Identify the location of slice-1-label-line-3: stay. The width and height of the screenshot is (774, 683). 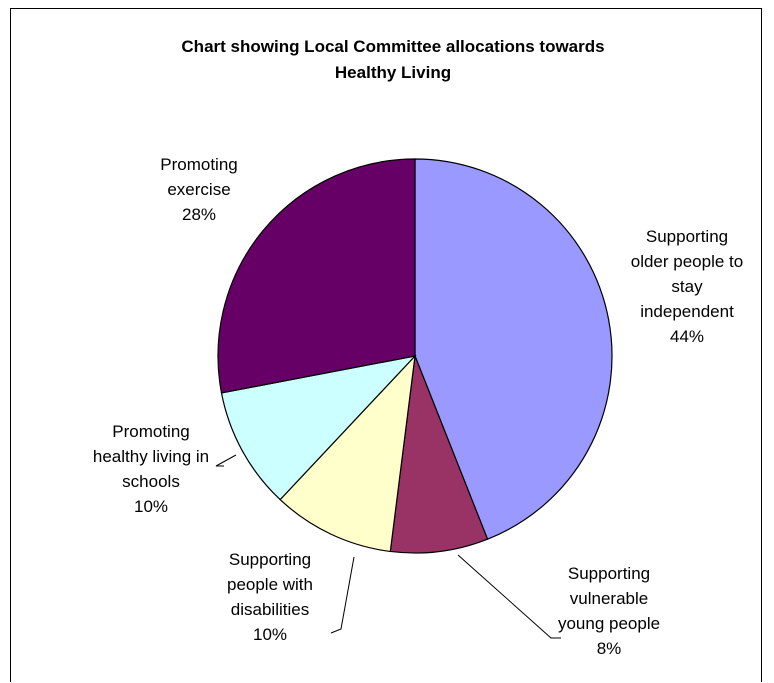
(687, 286).